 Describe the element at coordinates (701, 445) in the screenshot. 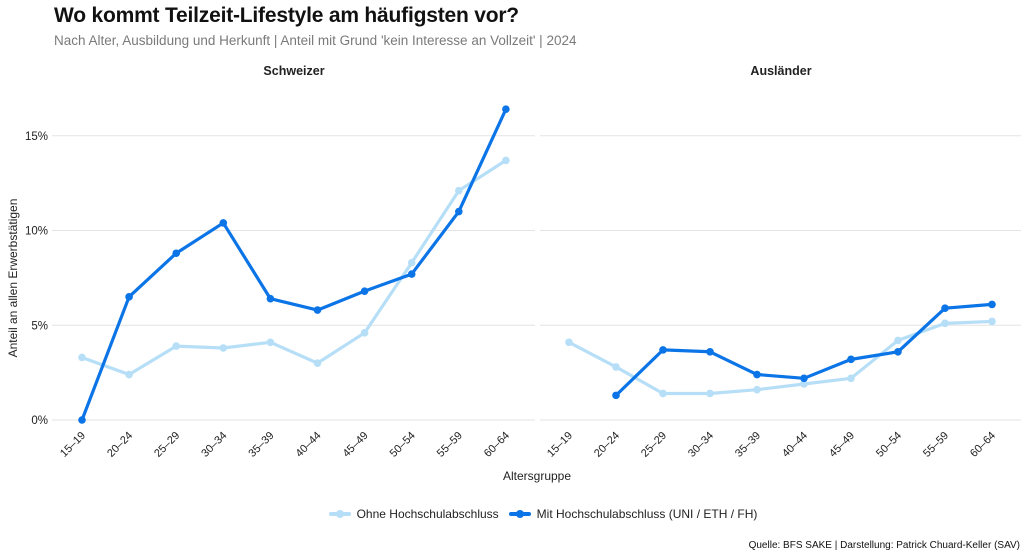

I see `x-tick-label-auslaender: 30–34` at that location.